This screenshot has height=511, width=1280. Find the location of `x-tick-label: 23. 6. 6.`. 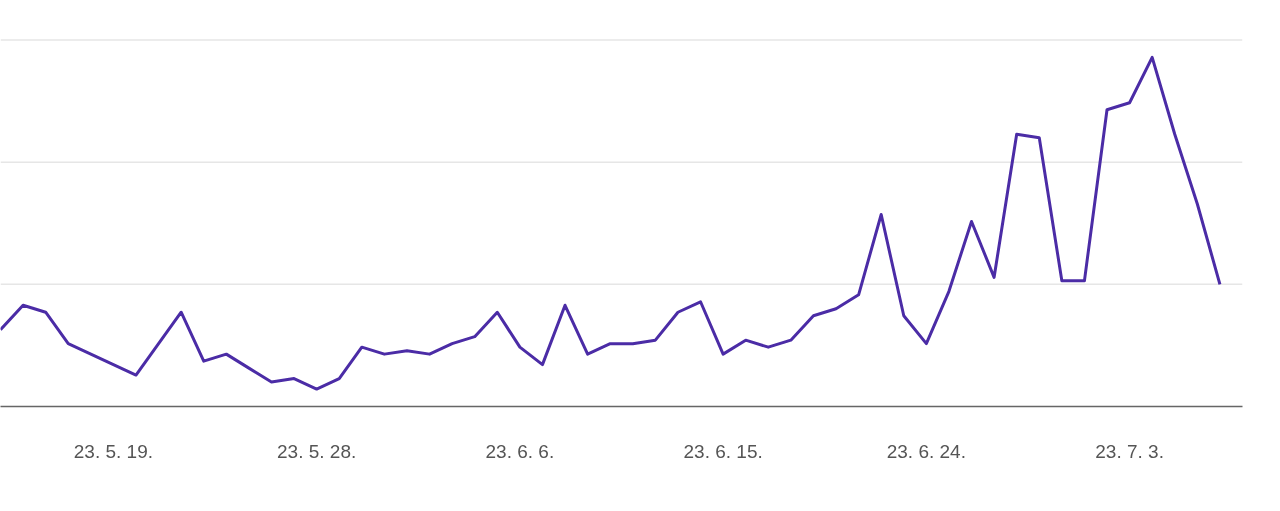

x-tick-label: 23. 6. 6. is located at coordinates (520, 451).